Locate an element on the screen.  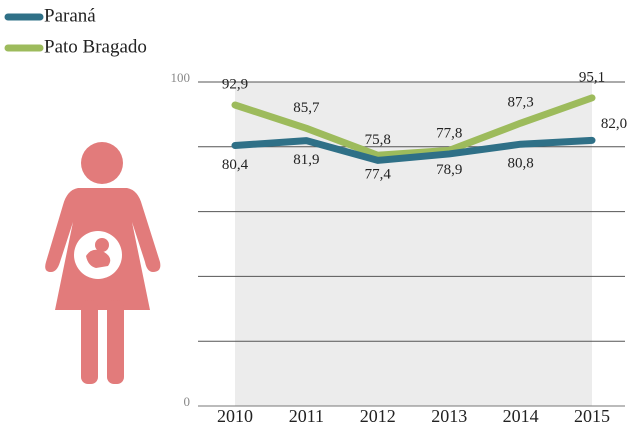
x-tick-label: 2011 is located at coordinates (306, 416).